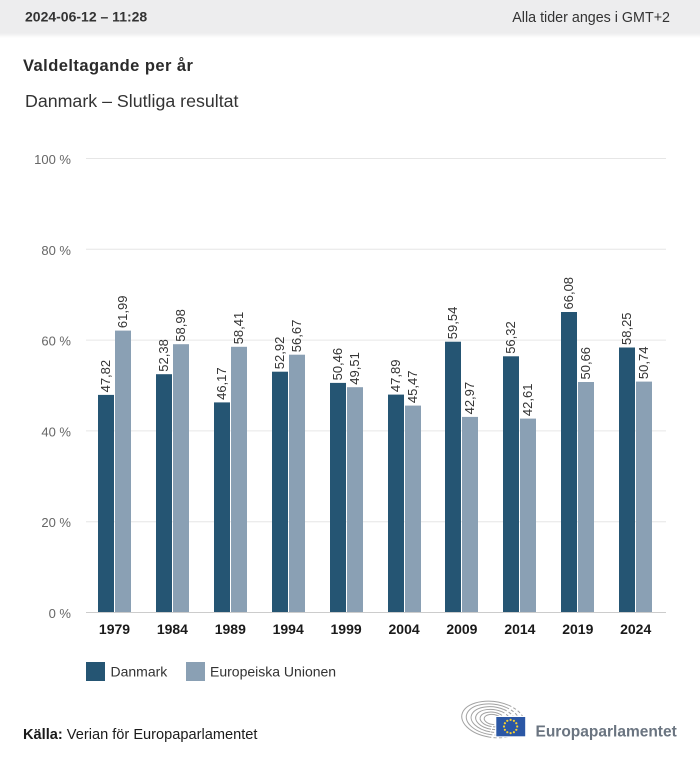 This screenshot has width=700, height=764. What do you see at coordinates (452, 323) in the screenshot?
I see `svg-text: 59,54` at bounding box center [452, 323].